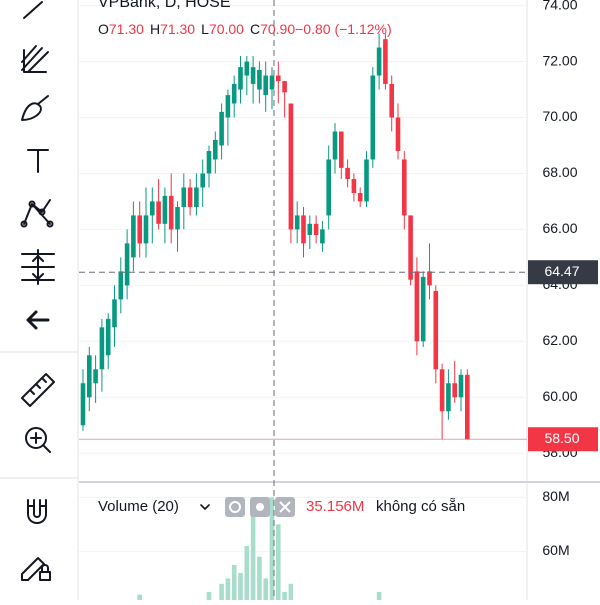 The height and width of the screenshot is (605, 600). What do you see at coordinates (205, 29) in the screenshot?
I see `ohlc-key: L` at bounding box center [205, 29].